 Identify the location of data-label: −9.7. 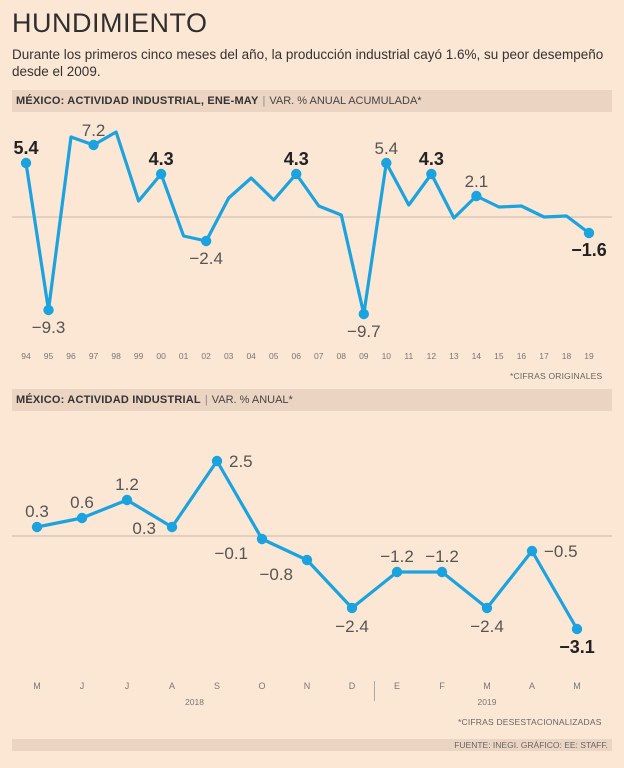
(364, 331).